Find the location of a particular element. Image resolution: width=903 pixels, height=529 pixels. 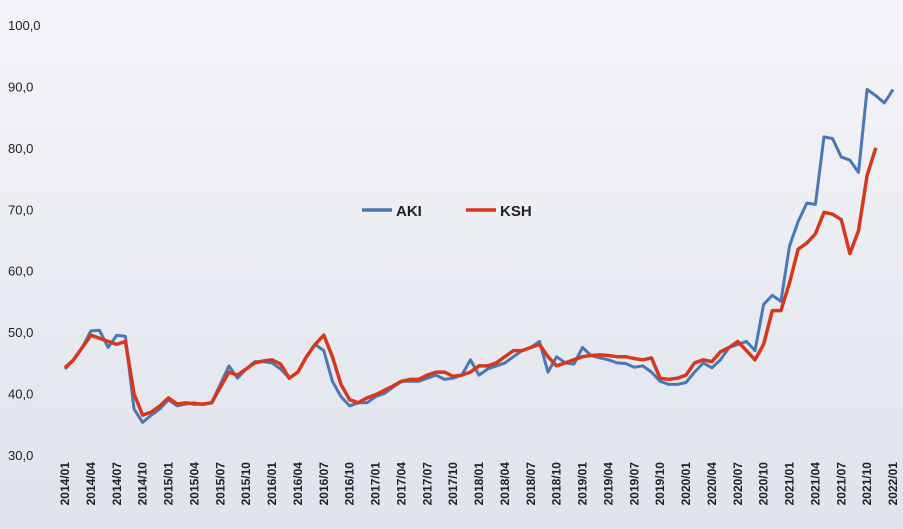

y-tick-label: 50,0 is located at coordinates (20, 332).